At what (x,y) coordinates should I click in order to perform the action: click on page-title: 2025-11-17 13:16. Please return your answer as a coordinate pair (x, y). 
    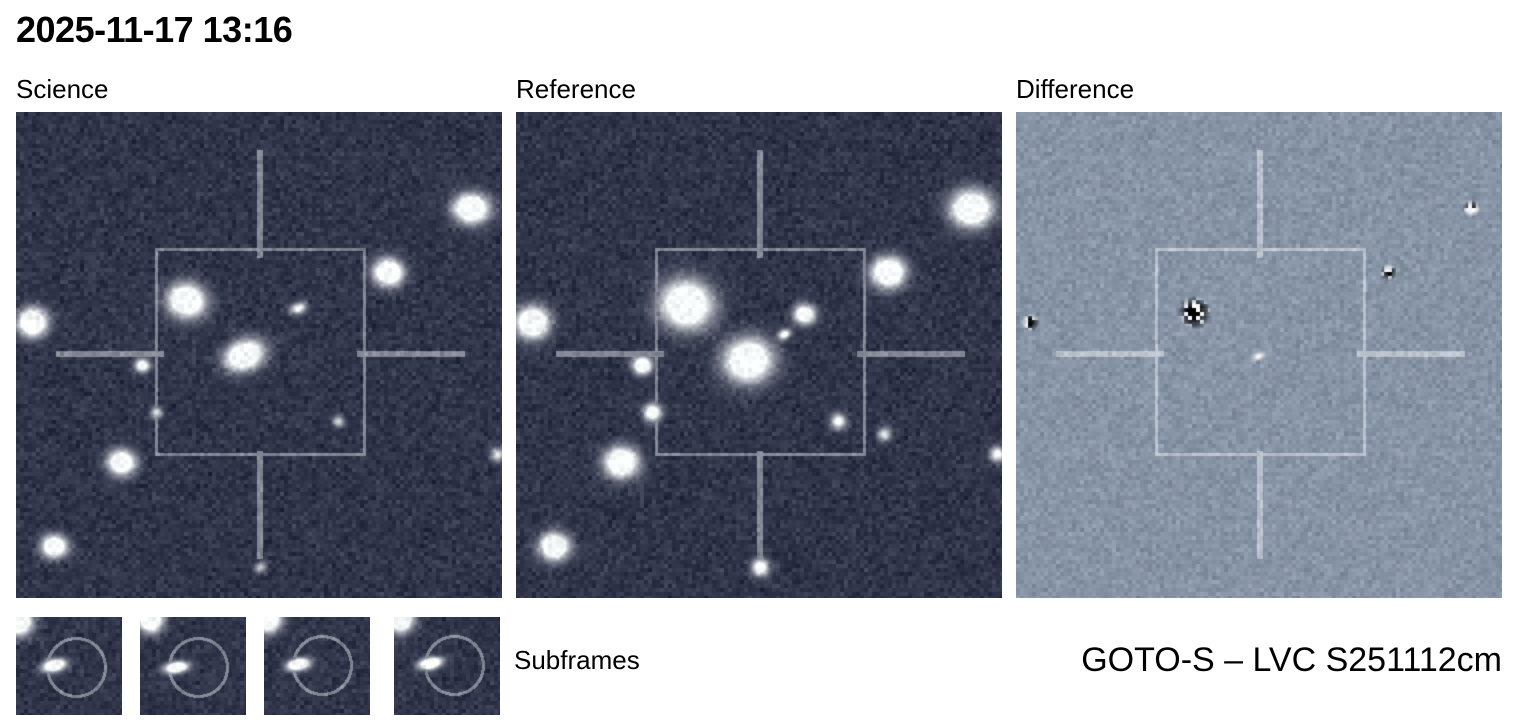
    Looking at the image, I should click on (154, 29).